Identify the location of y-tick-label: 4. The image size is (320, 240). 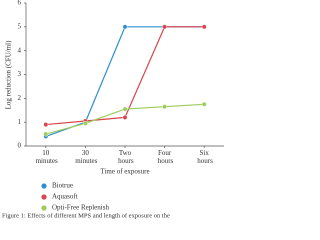
(20, 50).